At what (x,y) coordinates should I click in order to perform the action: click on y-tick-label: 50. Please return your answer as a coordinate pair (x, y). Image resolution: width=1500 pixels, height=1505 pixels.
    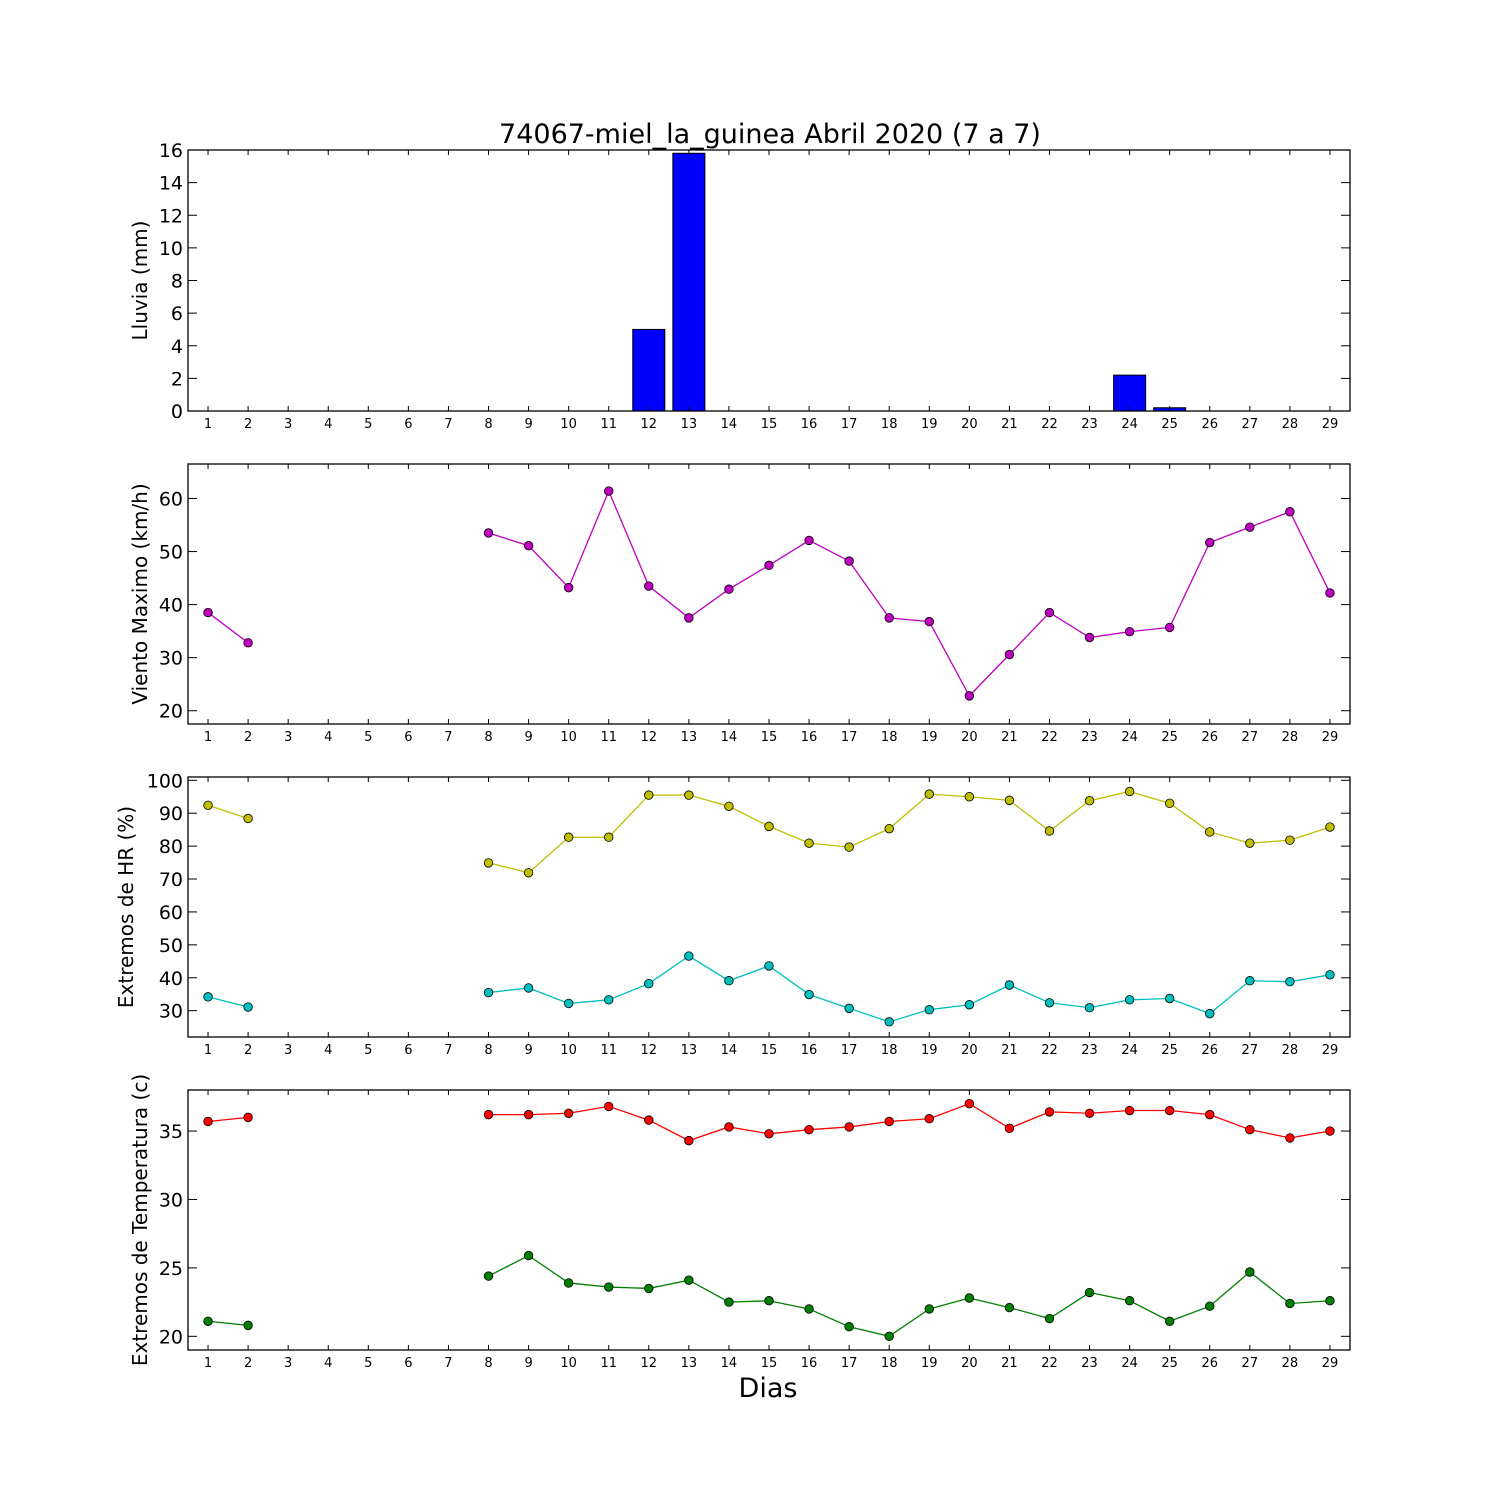
    Looking at the image, I should click on (171, 946).